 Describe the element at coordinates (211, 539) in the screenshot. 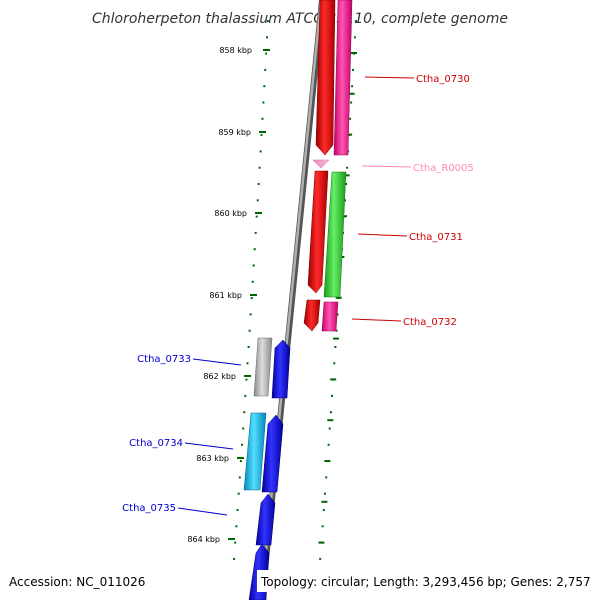

I see `tick-864: 864 kbp` at that location.